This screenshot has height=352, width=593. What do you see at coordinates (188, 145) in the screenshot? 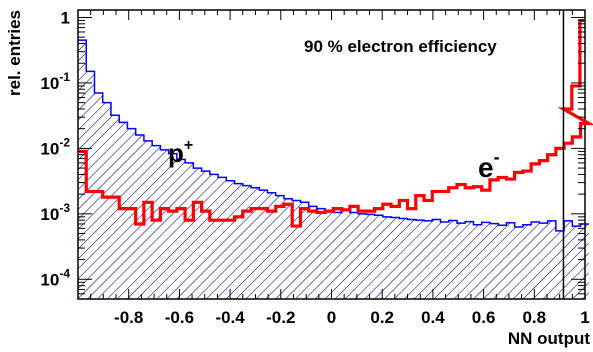
I see `proton-label-sup: +` at bounding box center [188, 145].